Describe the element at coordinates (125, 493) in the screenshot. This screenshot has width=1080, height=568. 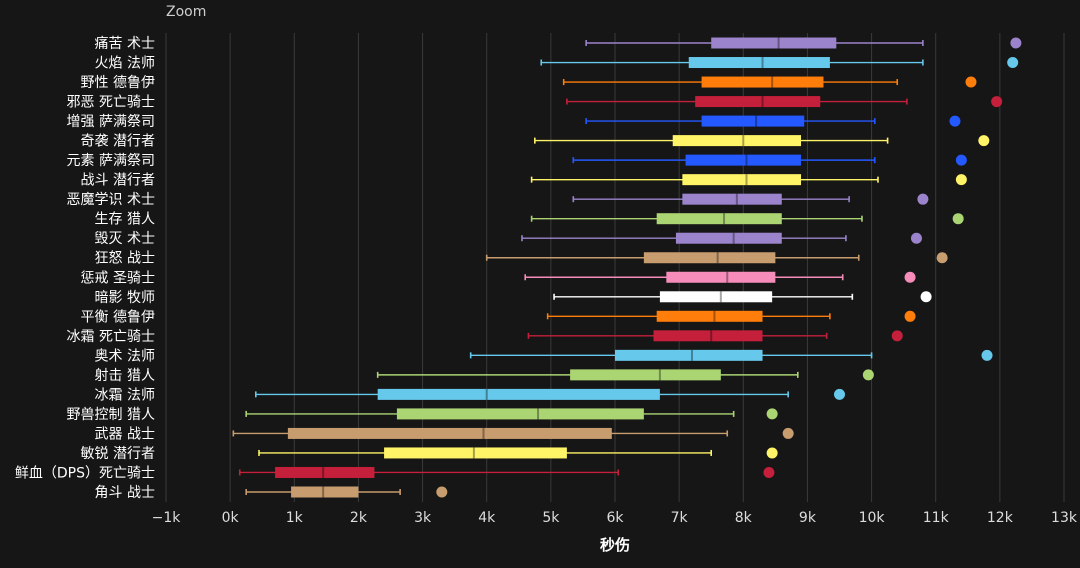
I see `category-label: 角斗 战士` at that location.